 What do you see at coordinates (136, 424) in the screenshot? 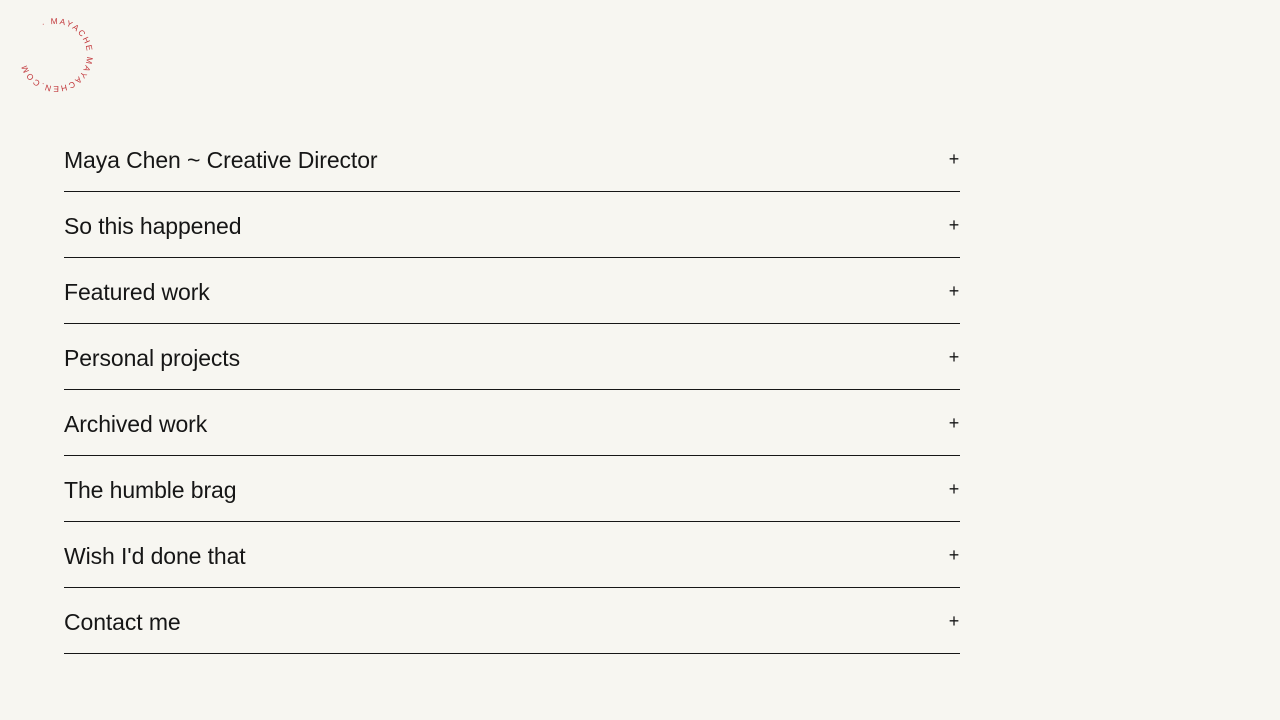
I see `accordion-item-label: Archived work` at bounding box center [136, 424].